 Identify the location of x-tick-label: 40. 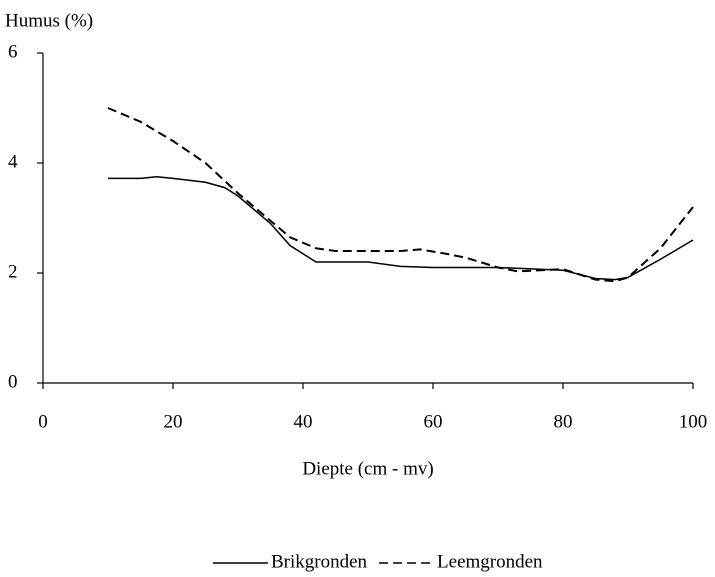
(303, 421).